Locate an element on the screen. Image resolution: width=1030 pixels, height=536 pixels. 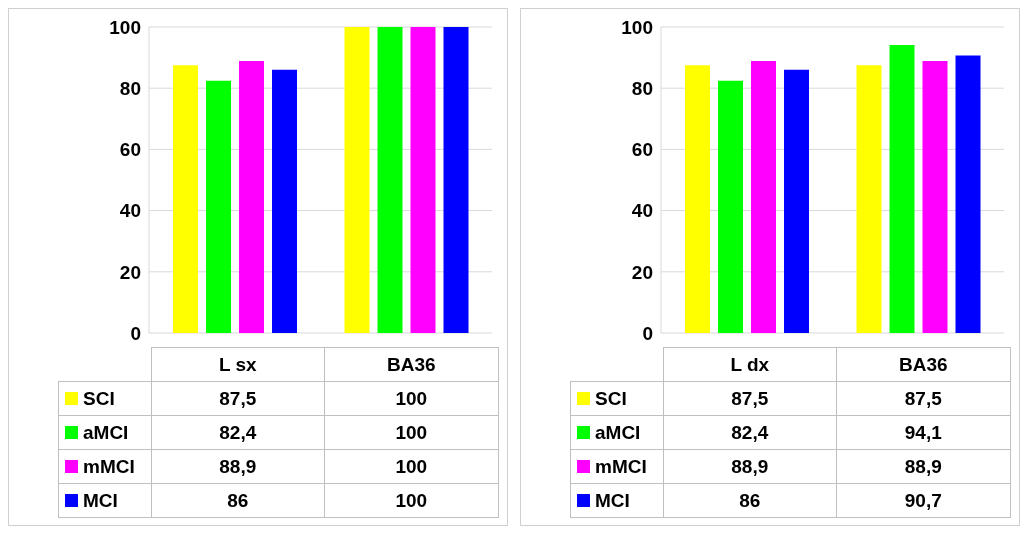
data-label: 94,1 is located at coordinates (923, 432).